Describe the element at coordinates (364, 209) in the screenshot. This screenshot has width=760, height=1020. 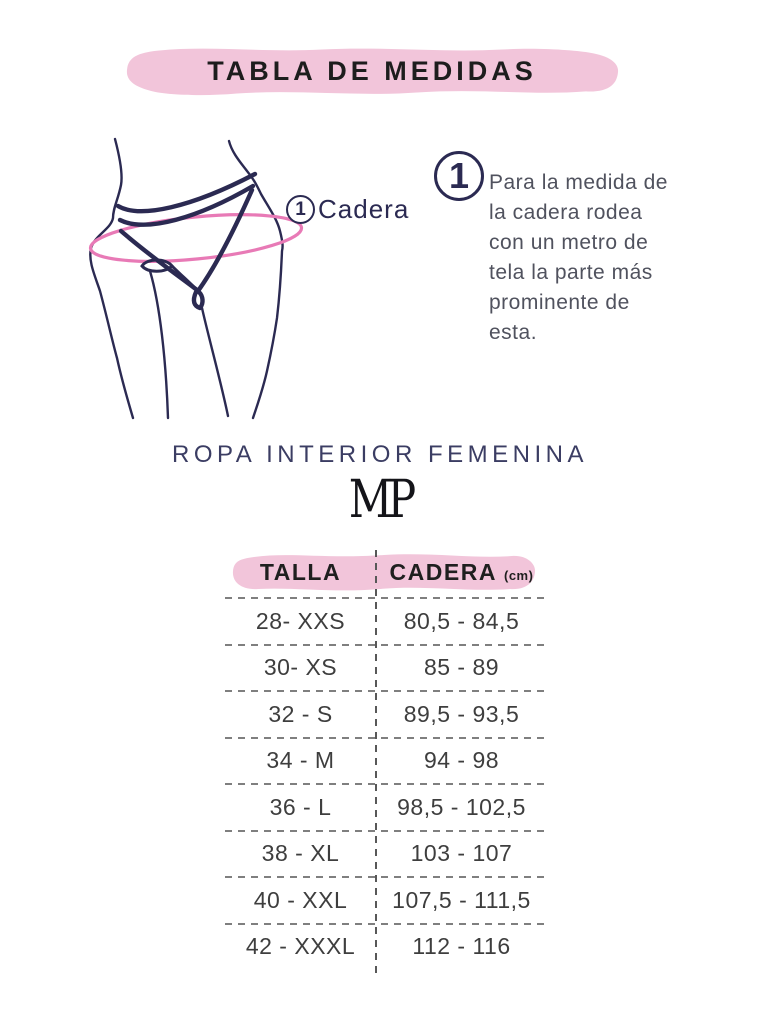
I see `tape-label-text: Cadera` at that location.